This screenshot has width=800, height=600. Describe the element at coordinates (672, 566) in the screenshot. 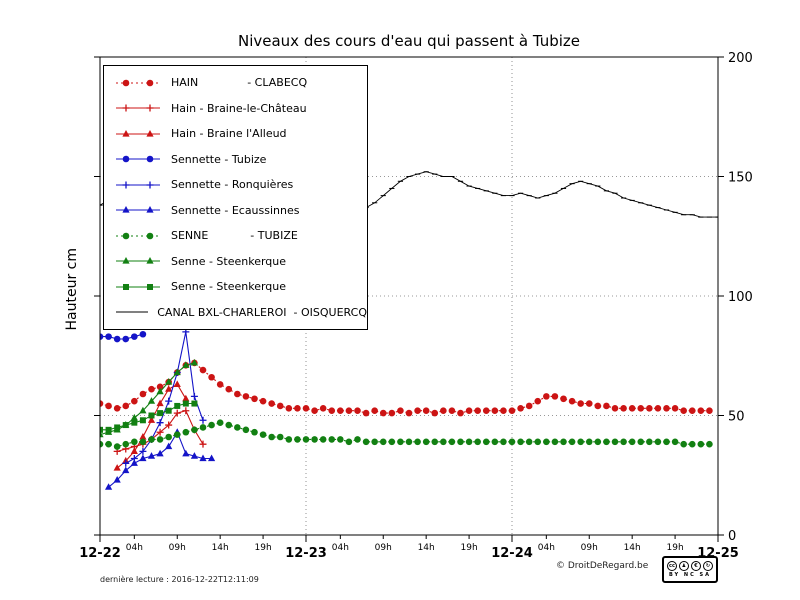

I see `cc-logo-icon: cc` at that location.